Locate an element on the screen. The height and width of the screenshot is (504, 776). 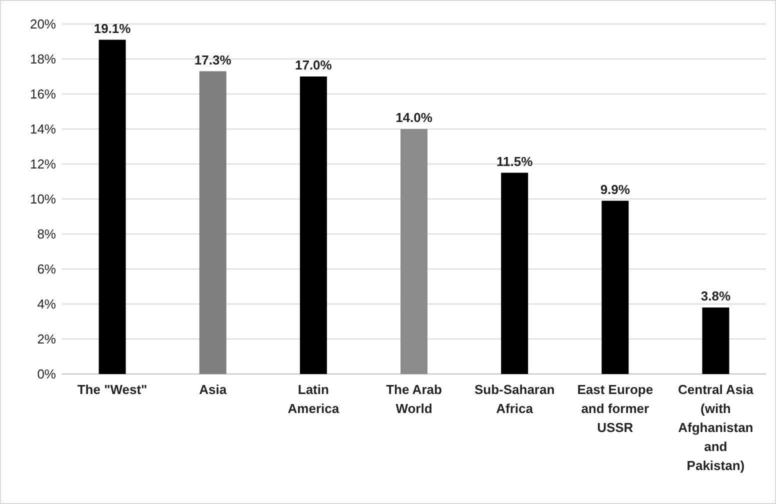
data-label: 17.3% is located at coordinates (213, 60).